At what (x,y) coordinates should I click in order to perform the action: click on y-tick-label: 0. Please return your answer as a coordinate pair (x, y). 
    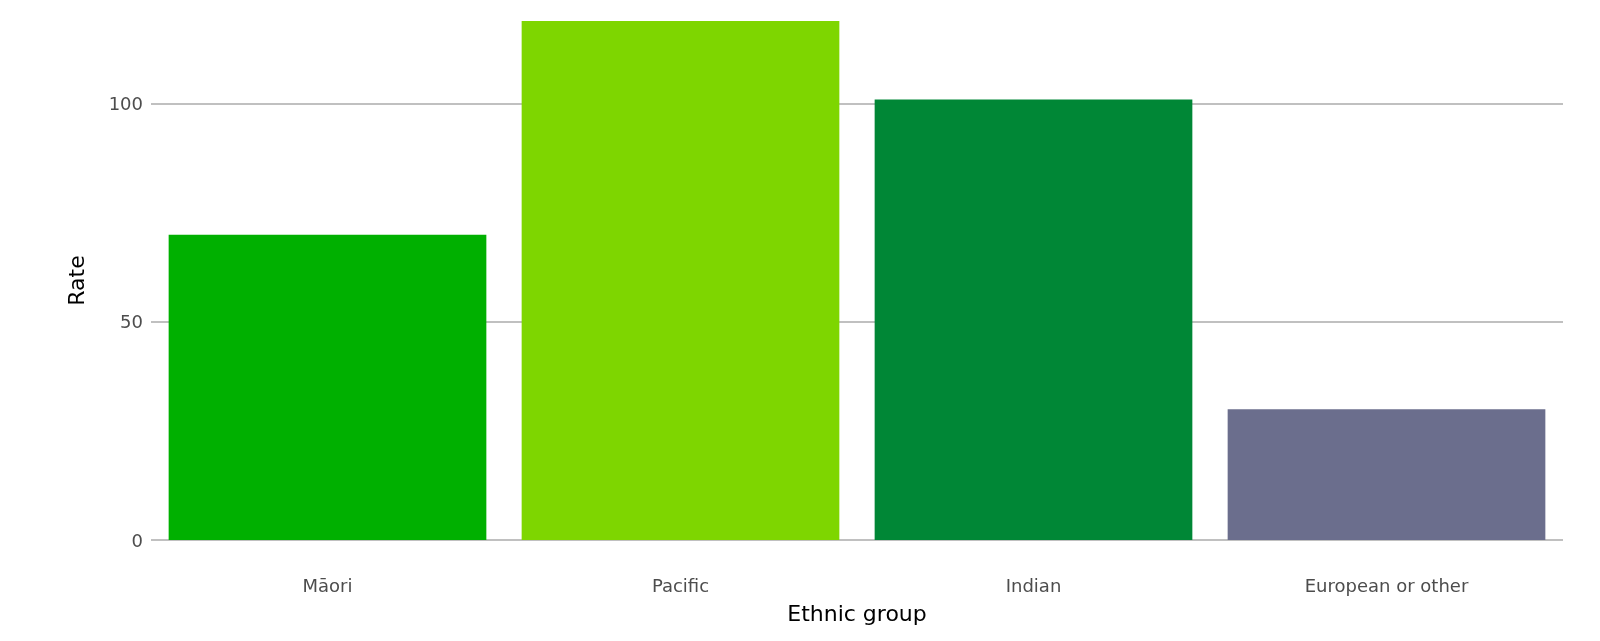
    Looking at the image, I should click on (137, 540).